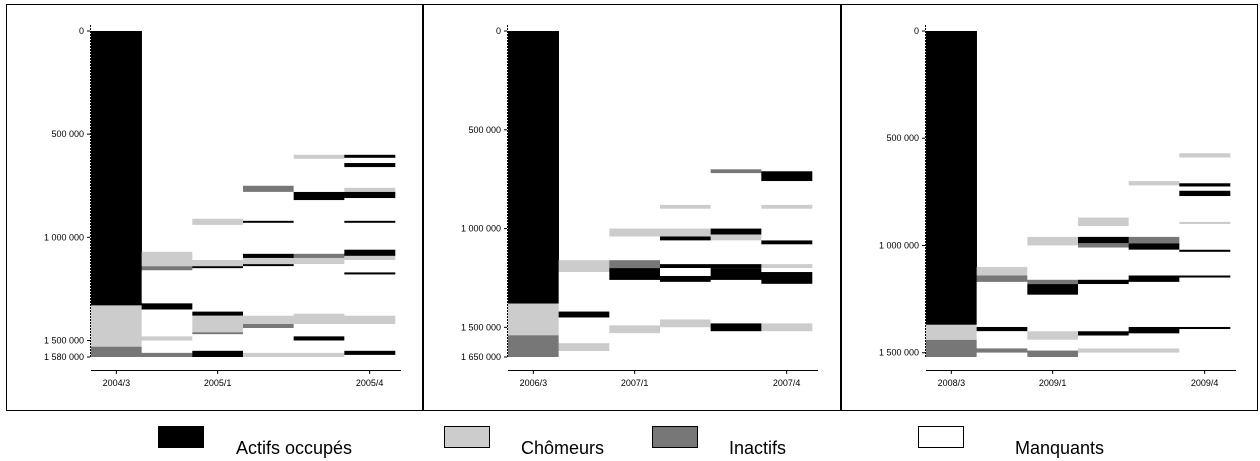 The width and height of the screenshot is (1260, 461). What do you see at coordinates (467, 437) in the screenshot?
I see `legend-swatch-chomeurs` at bounding box center [467, 437].